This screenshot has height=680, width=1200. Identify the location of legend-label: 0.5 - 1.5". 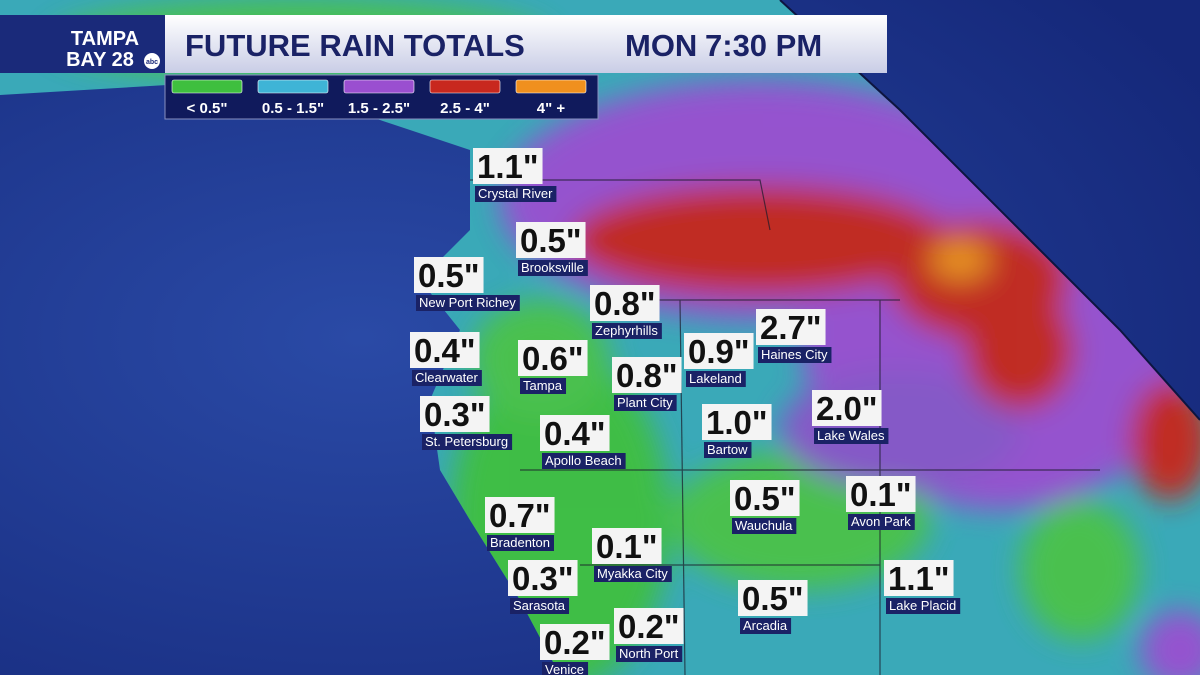
(293, 108).